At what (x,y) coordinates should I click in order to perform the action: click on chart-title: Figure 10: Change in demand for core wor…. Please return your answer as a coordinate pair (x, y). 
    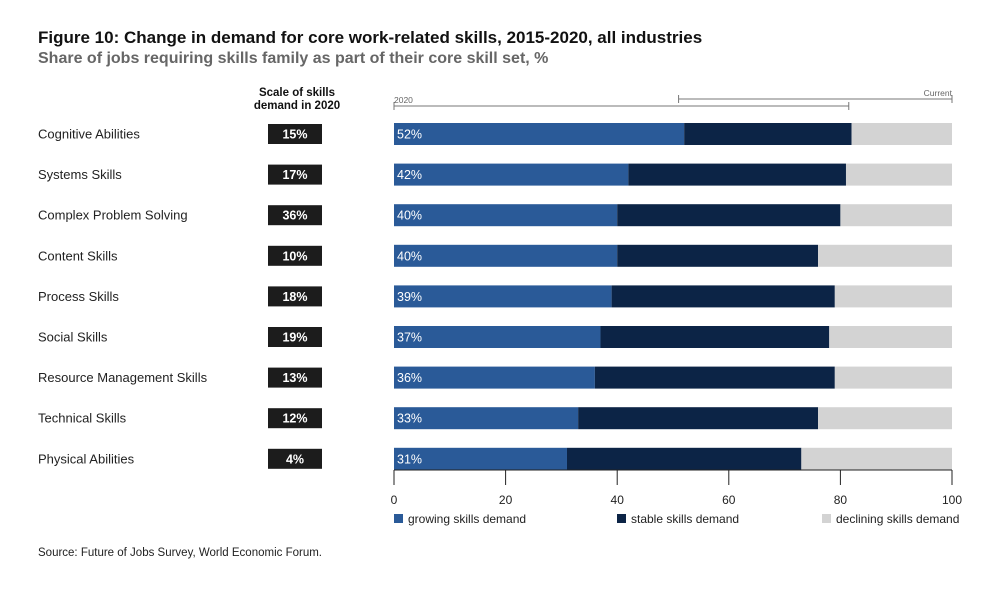
    Looking at the image, I should click on (370, 37).